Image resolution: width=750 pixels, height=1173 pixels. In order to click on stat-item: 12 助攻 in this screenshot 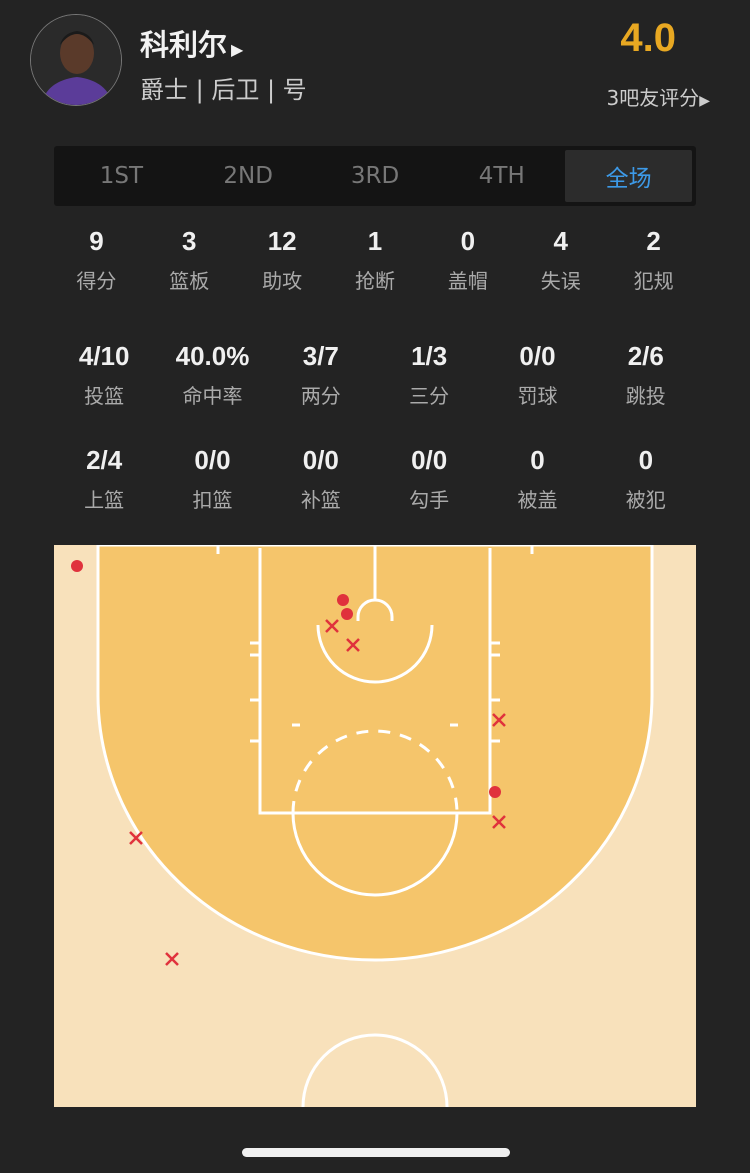, I will do `click(282, 260)`.